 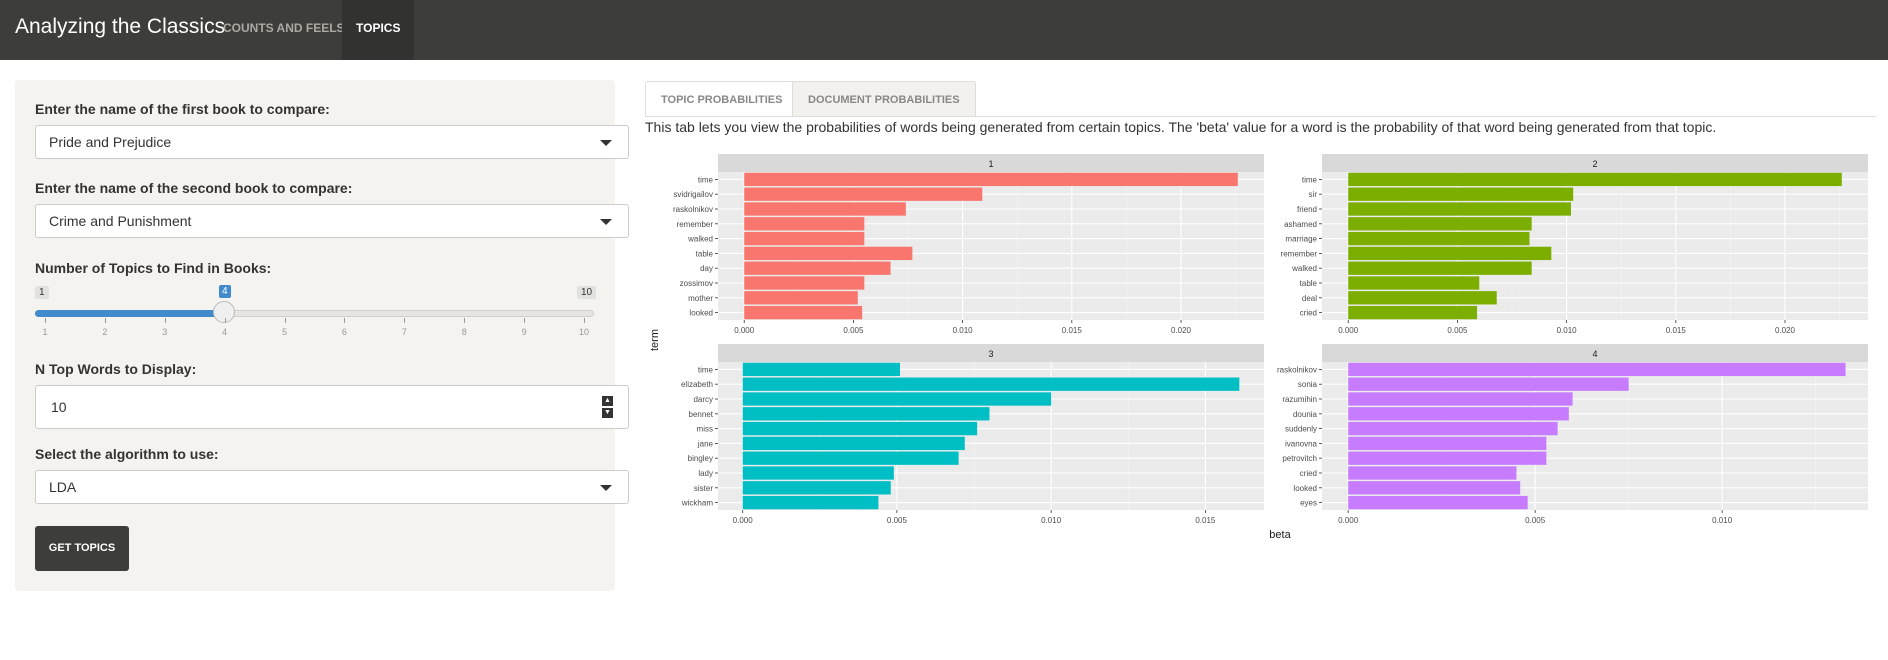 What do you see at coordinates (705, 253) in the screenshot?
I see `y-tick-label: table` at bounding box center [705, 253].